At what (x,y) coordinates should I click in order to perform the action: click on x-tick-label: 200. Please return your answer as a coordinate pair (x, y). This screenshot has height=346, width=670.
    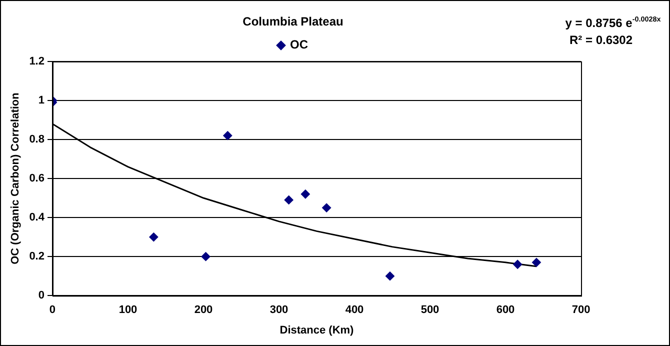
    Looking at the image, I should click on (203, 310).